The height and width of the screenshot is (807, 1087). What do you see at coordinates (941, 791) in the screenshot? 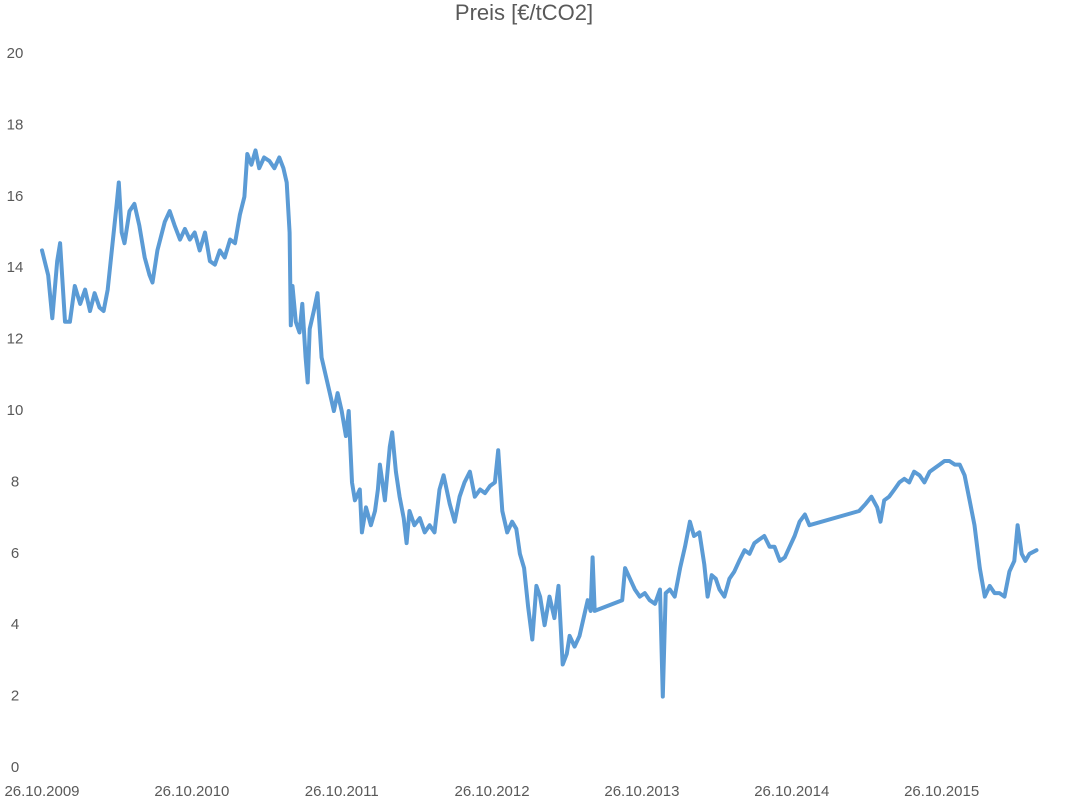
I see `x-tick-label: 26.10.2015` at bounding box center [941, 791].